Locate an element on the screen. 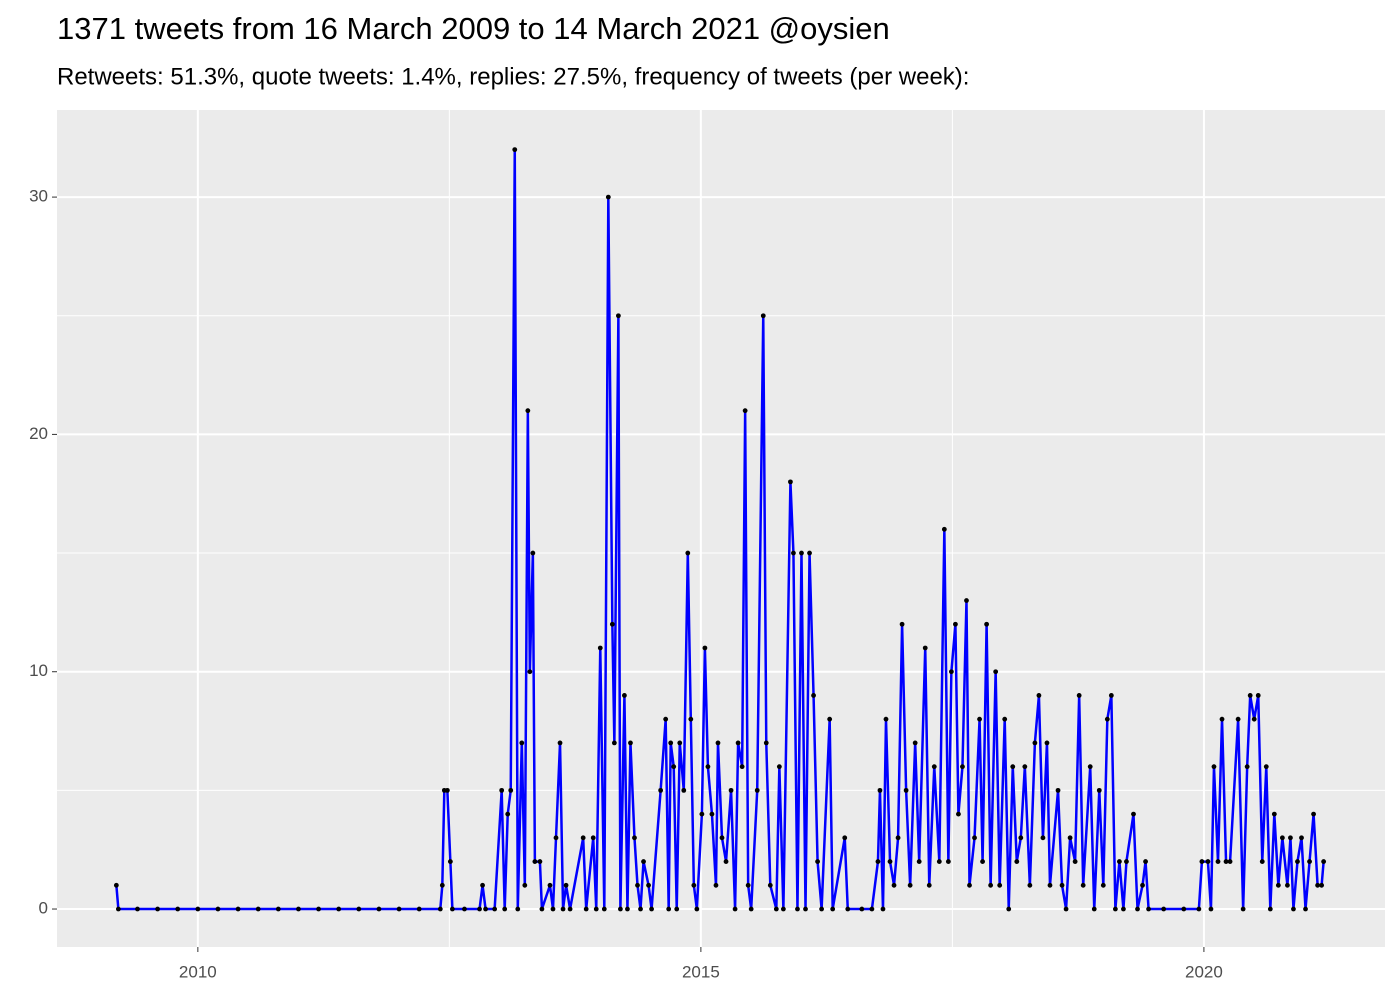 This screenshot has height=1000, width=1400. y-tick-label: 20 is located at coordinates (38, 433).